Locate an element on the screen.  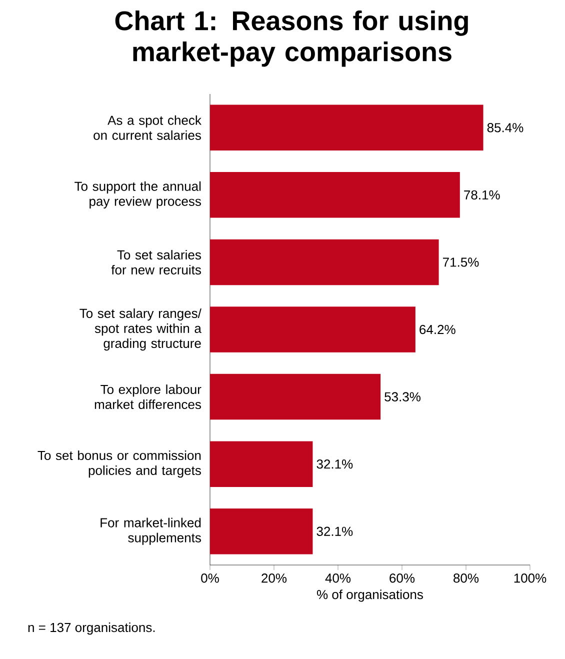
y-tick-label: To set salary ranges/ spot rates within a grading structure is located at coordinates (141, 329).